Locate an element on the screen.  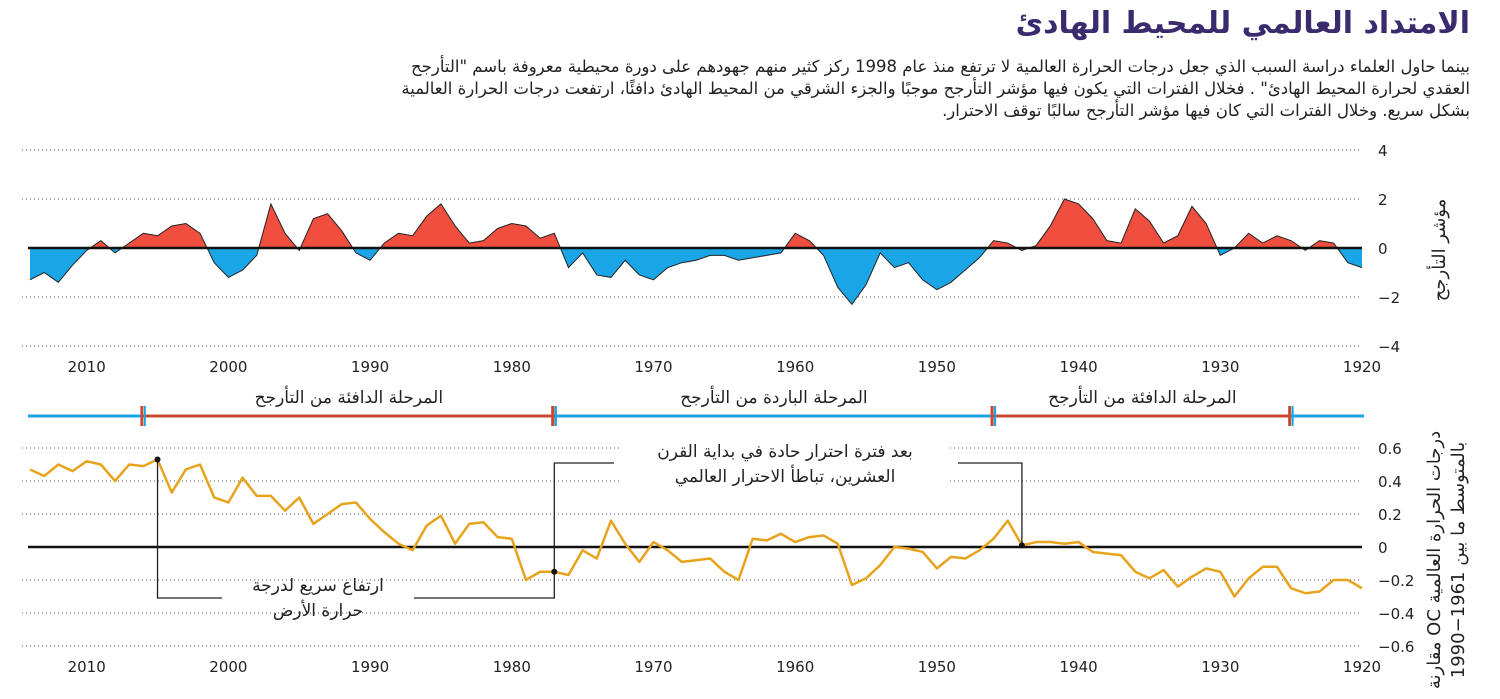
temp-y-tick-label: −0.4 is located at coordinates (1396, 614).